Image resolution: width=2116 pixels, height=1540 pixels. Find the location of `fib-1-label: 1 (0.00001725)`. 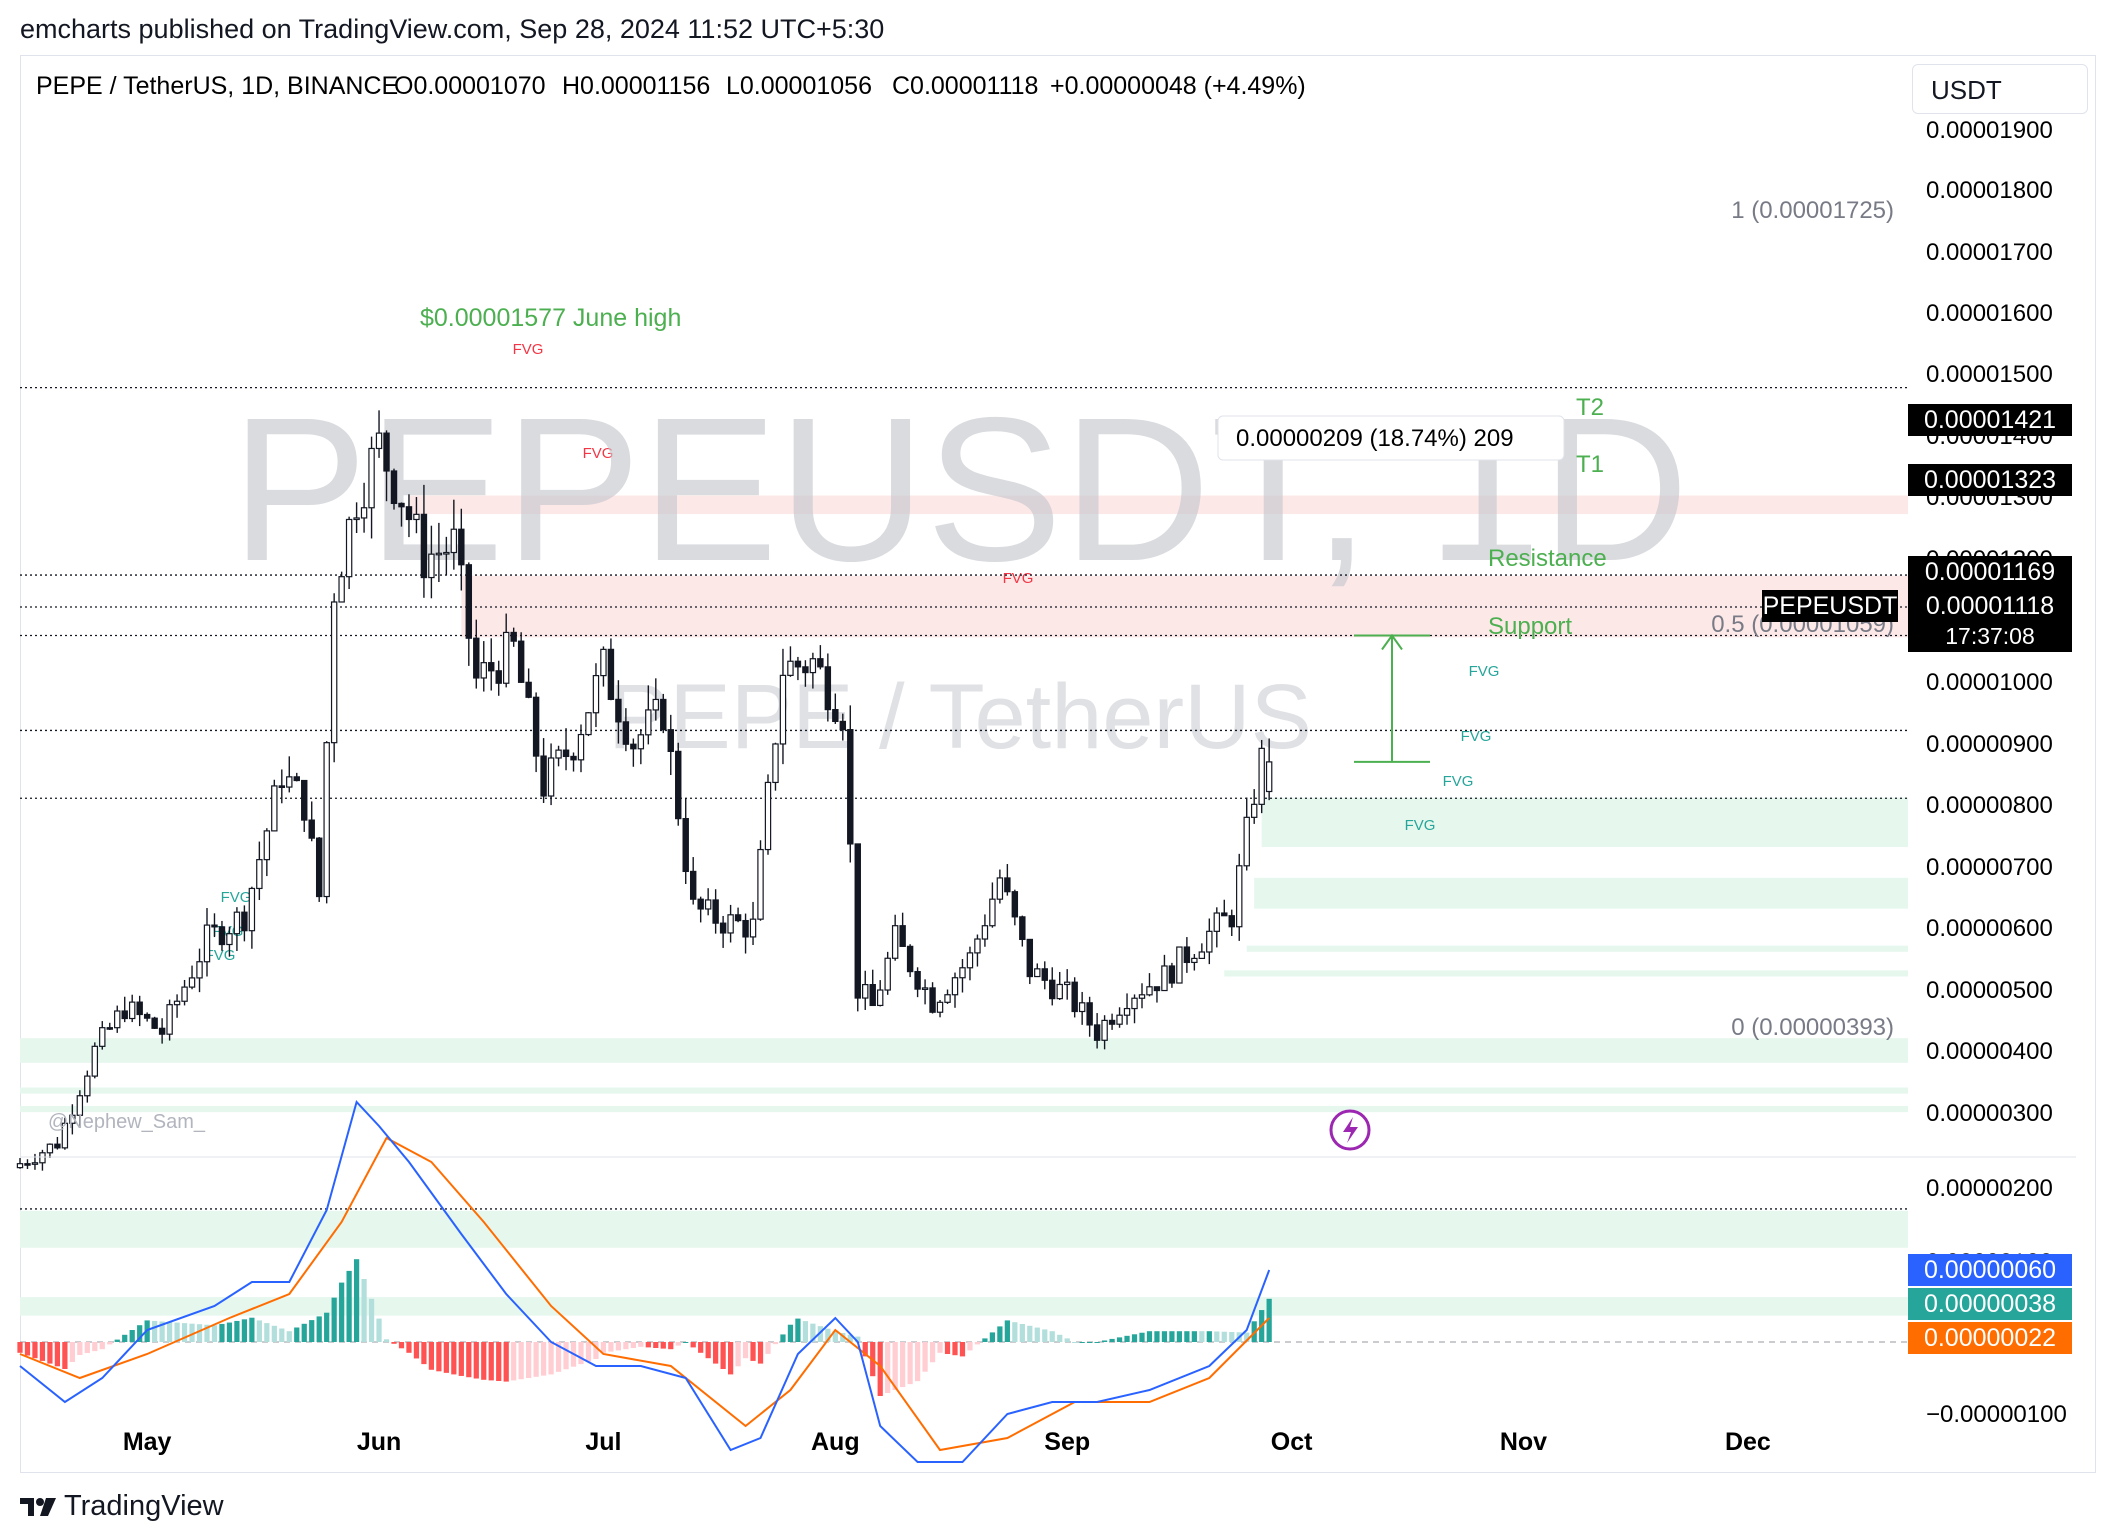

fib-1-label: 1 (0.00001725) is located at coordinates (1812, 210).